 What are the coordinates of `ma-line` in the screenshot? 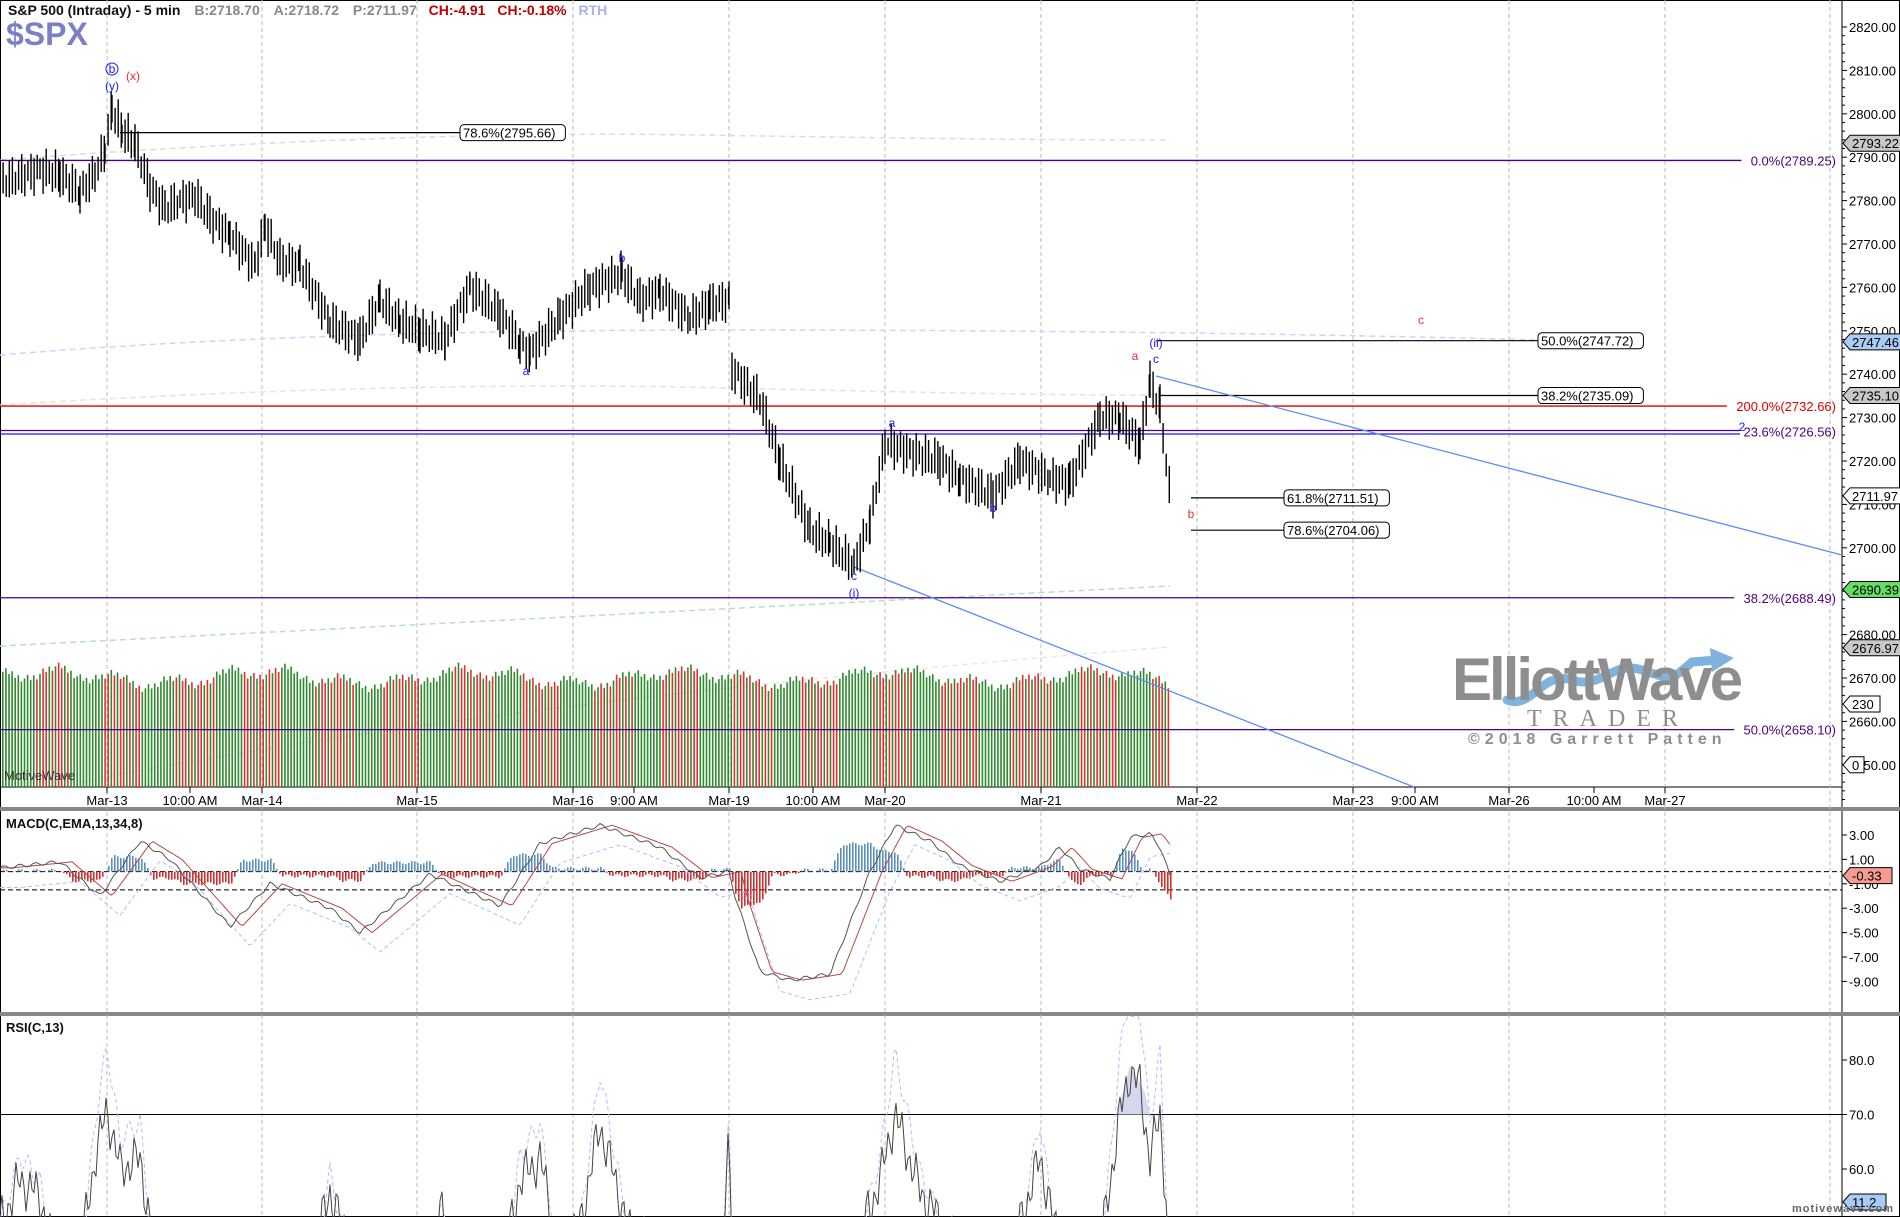 It's located at (585, 616).